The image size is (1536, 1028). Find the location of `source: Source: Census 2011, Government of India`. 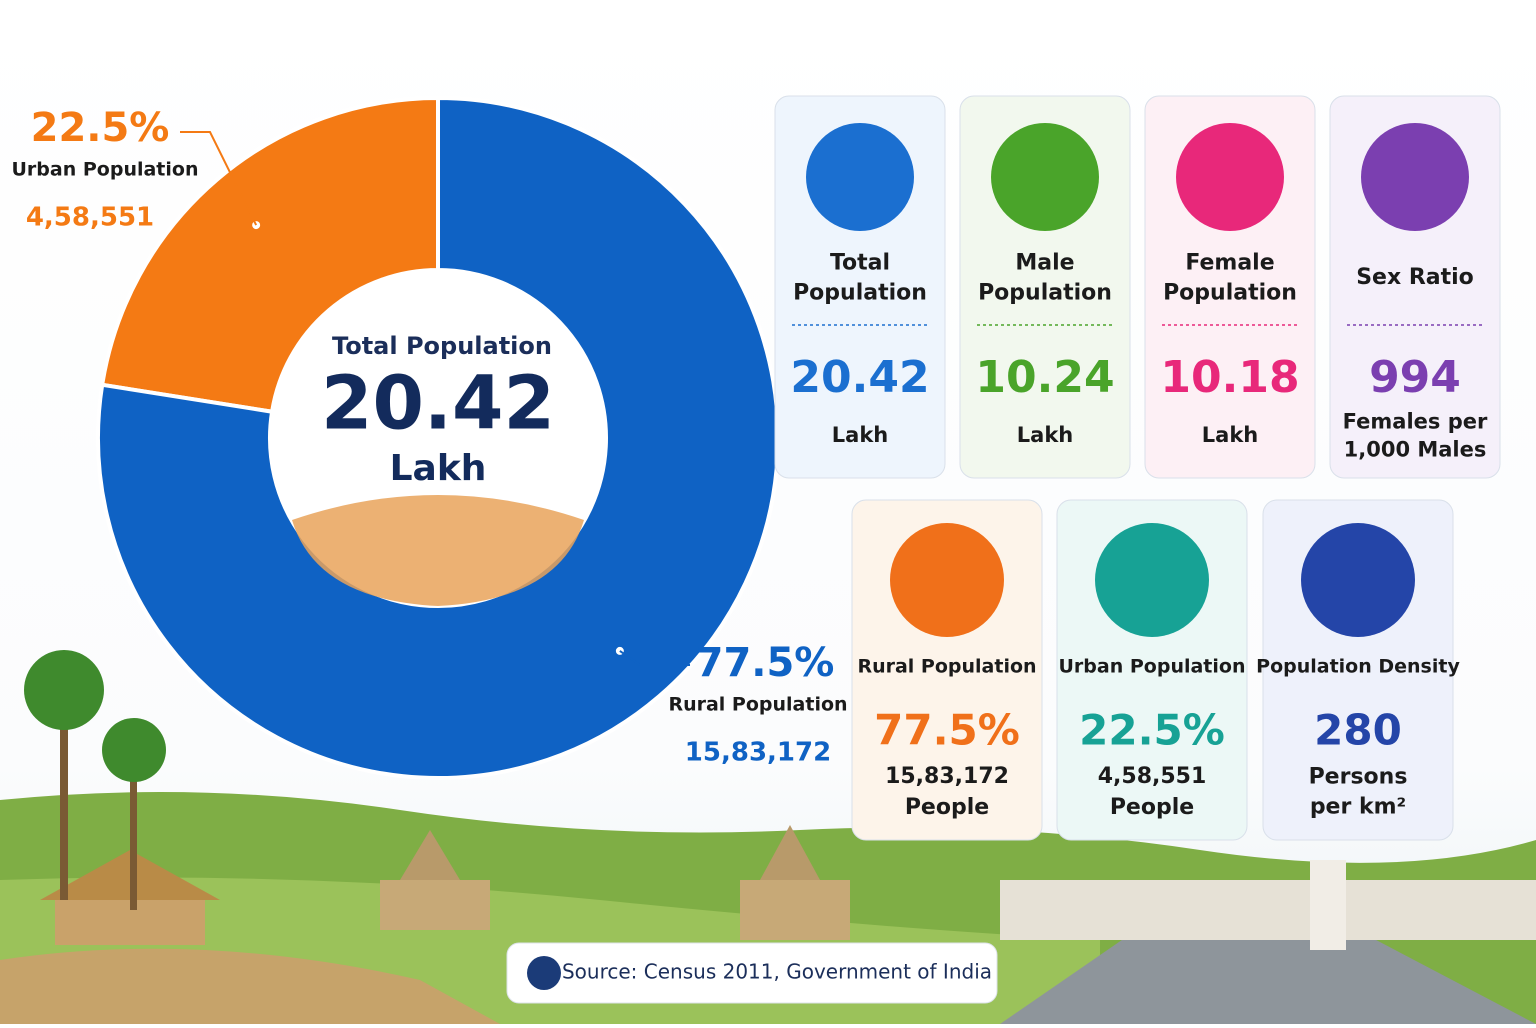

source: Source: Census 2011, Government of India is located at coordinates (777, 972).